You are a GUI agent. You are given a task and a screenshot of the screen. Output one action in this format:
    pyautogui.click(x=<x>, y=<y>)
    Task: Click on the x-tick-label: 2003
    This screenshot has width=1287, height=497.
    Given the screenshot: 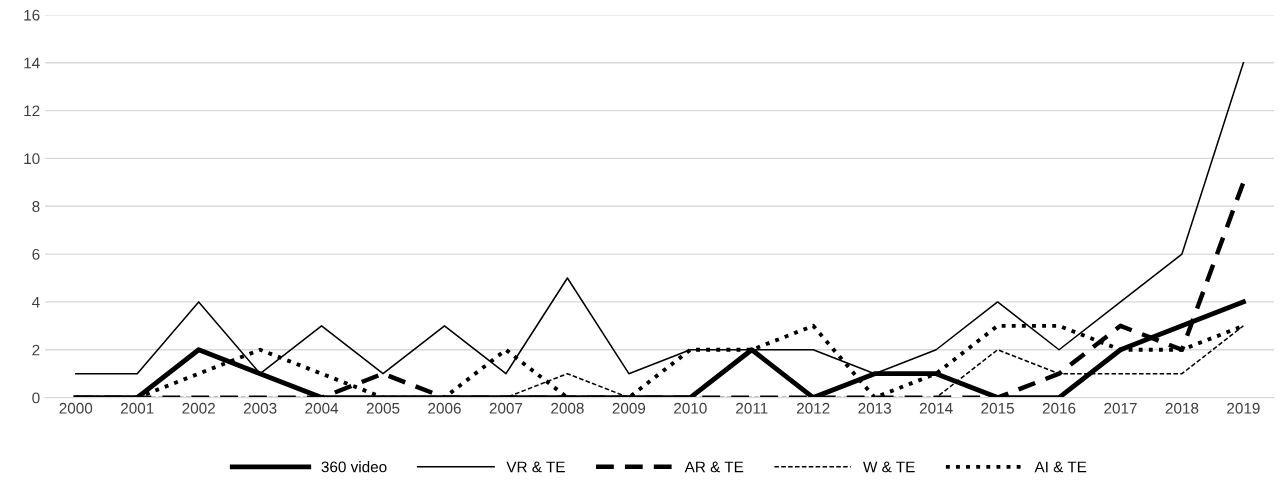 What is the action you would take?
    pyautogui.click(x=260, y=408)
    